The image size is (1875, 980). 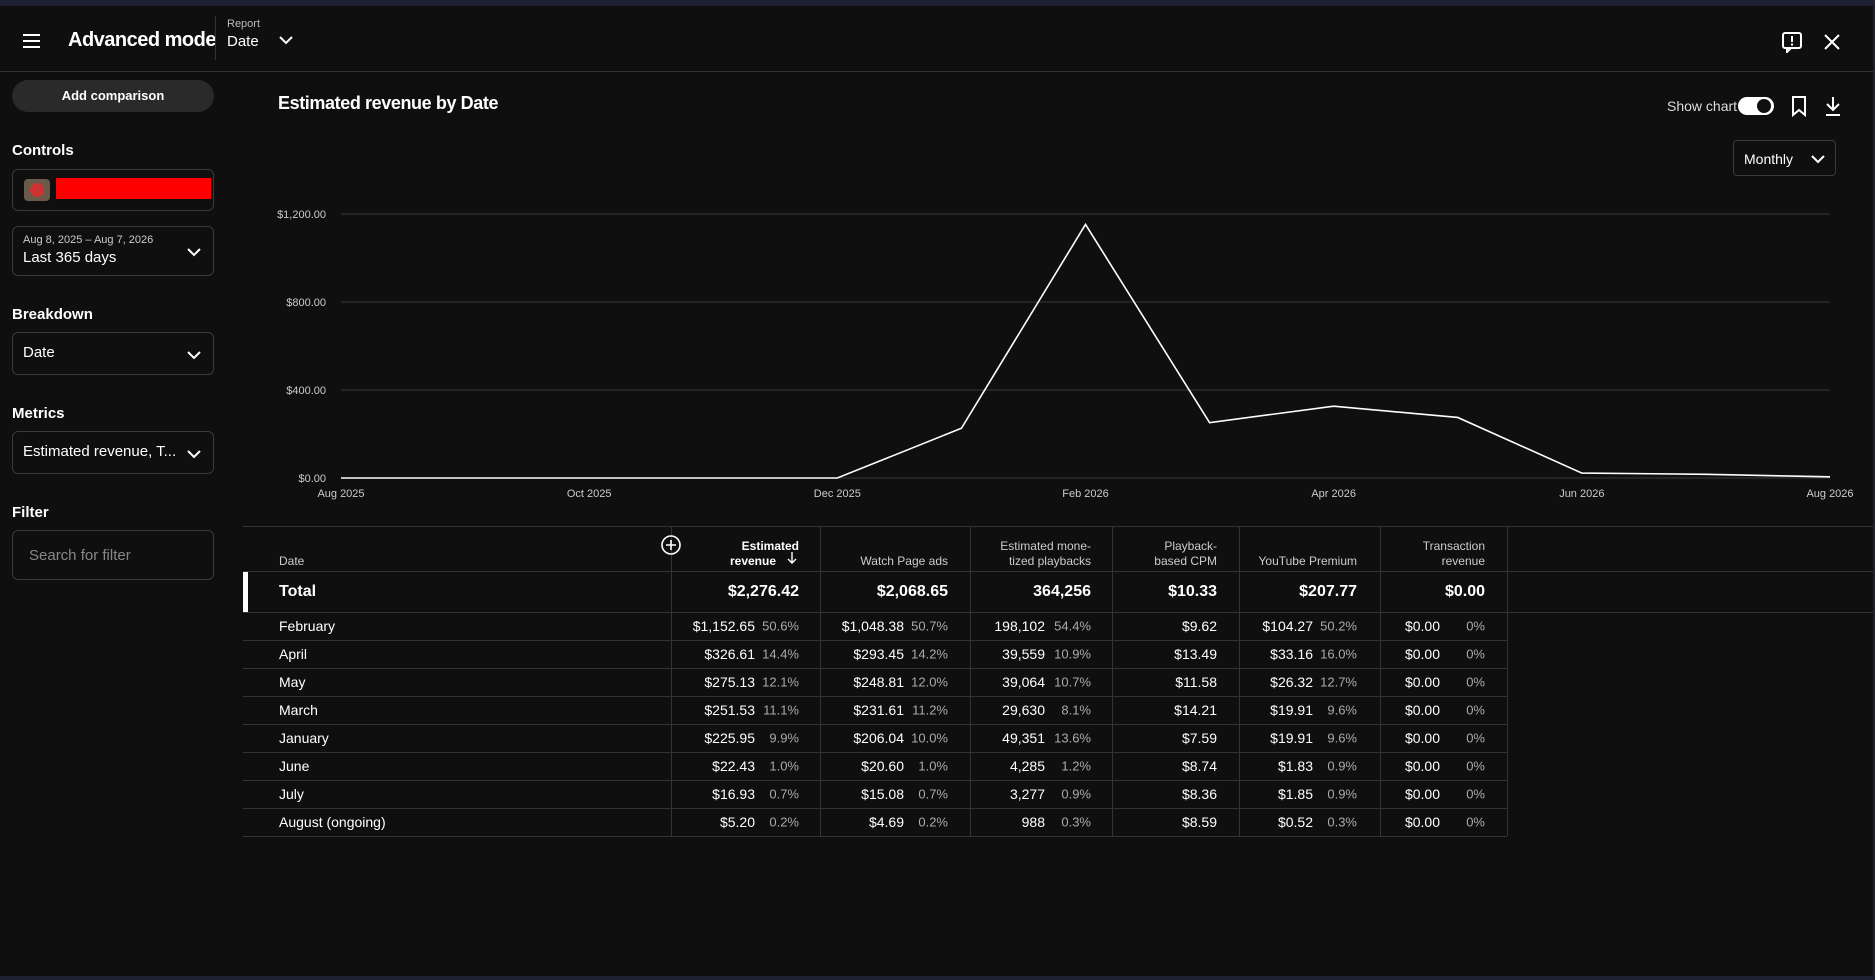 What do you see at coordinates (781, 710) in the screenshot?
I see `cell-percent: 11.1%` at bounding box center [781, 710].